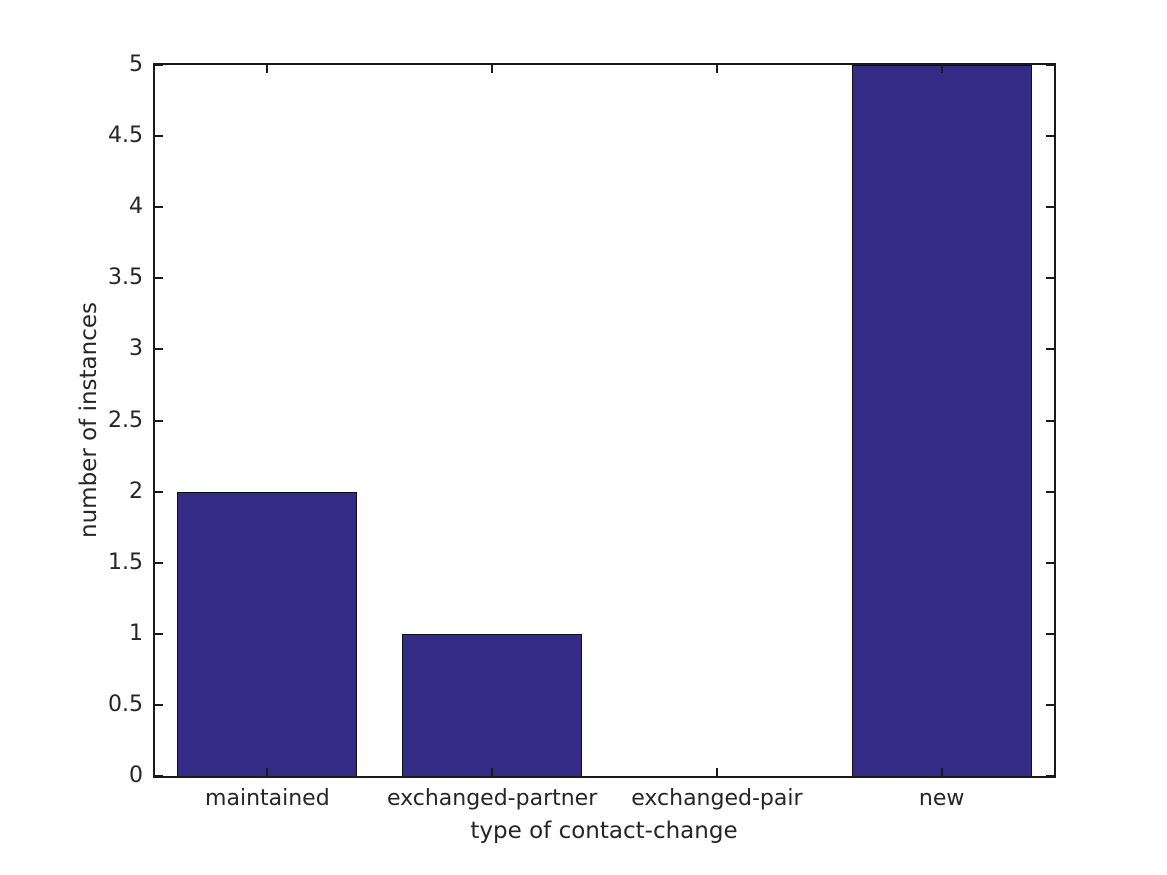 The image size is (1167, 875). Describe the element at coordinates (717, 798) in the screenshot. I see `x-tick-label: exchanged-pair` at that location.